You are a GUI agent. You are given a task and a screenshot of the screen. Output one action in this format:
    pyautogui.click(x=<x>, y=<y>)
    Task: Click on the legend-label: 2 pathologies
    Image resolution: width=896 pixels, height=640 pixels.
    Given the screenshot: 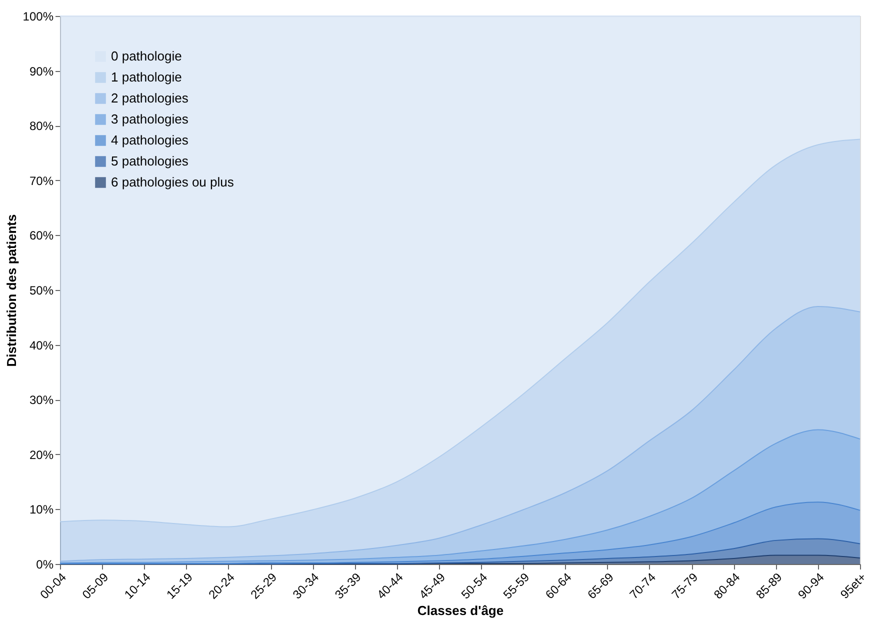 What is the action you would take?
    pyautogui.click(x=150, y=98)
    